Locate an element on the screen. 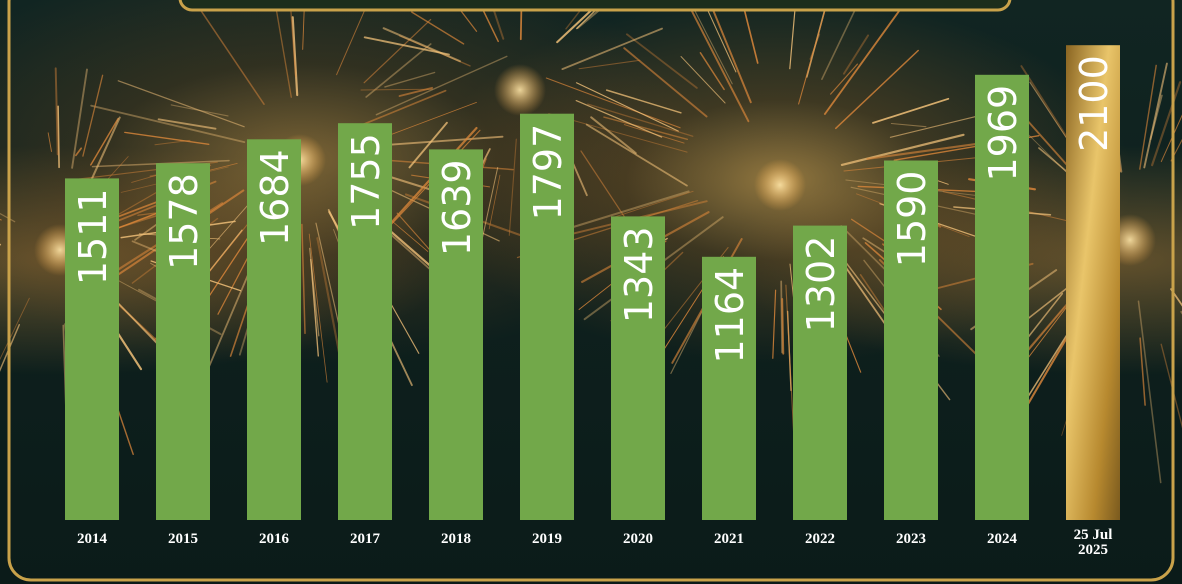  bar-2017 is located at coordinates (365, 321).